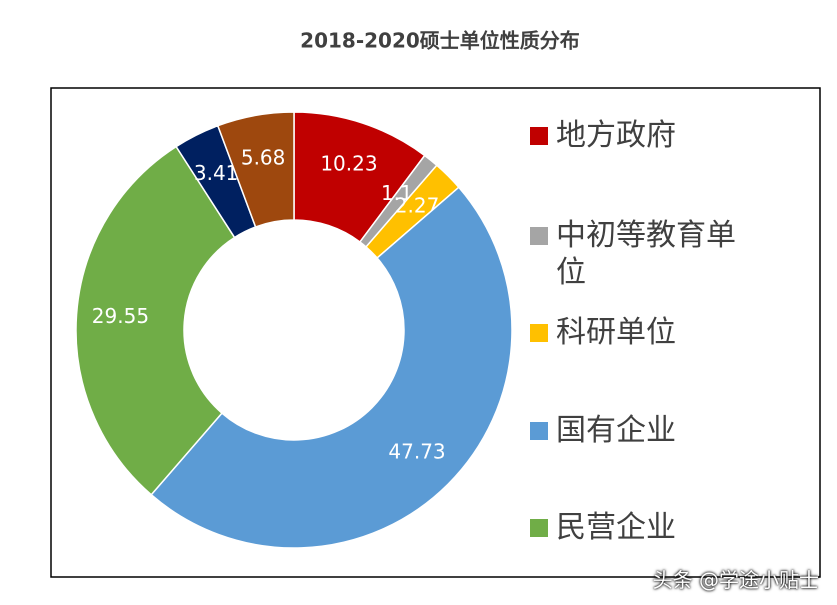 Image resolution: width=837 pixels, height=605 pixels. I want to click on watermark: 头条 @学途小贴士, so click(735, 580).